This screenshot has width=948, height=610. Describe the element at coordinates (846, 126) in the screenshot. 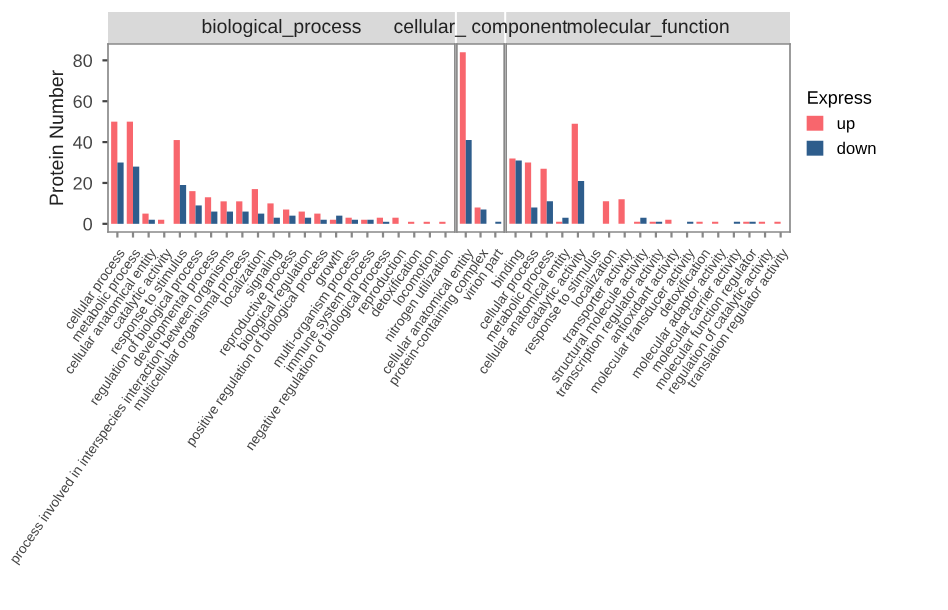

I see `legend-label: up` at that location.